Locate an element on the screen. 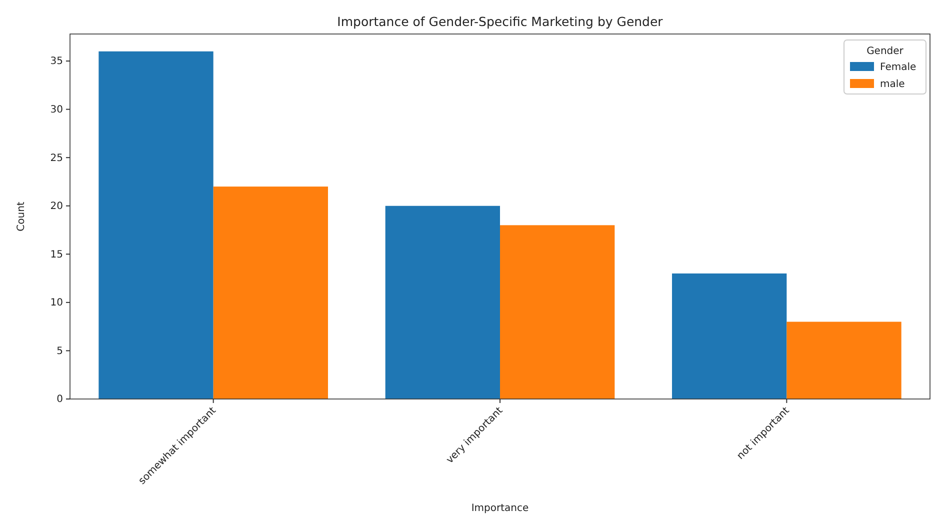  legend-label: male is located at coordinates (892, 84).